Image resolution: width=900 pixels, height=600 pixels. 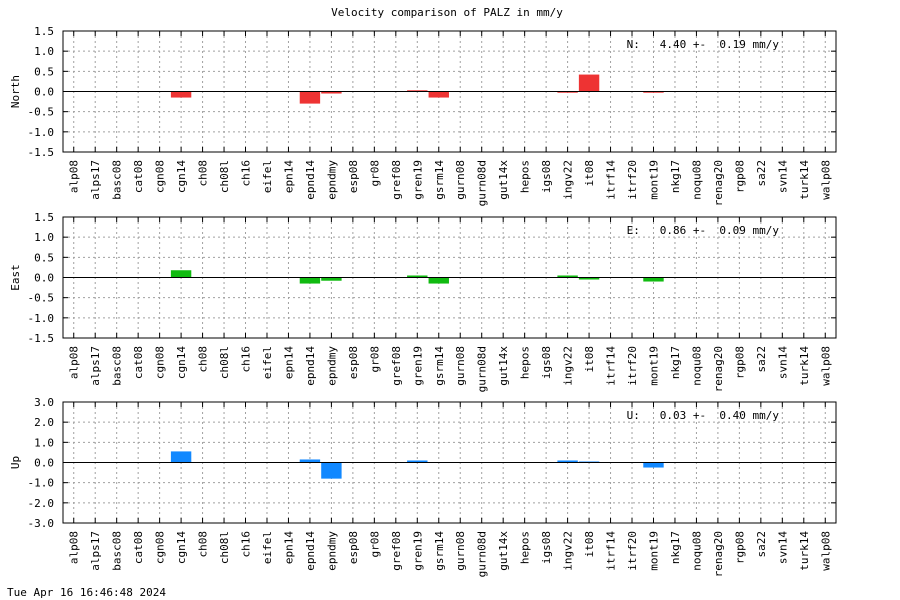 I want to click on y-tick-label: 0.5, so click(x=44, y=257).